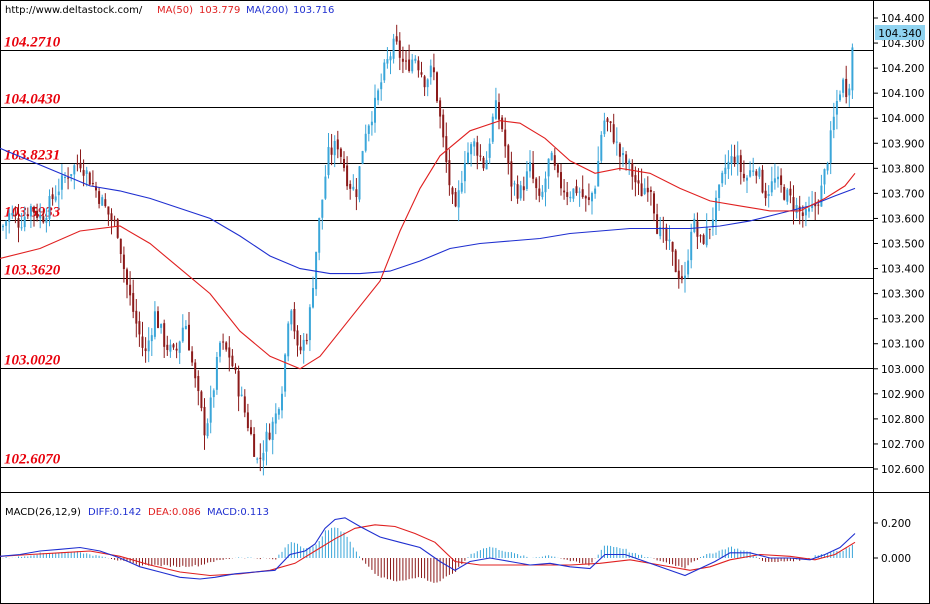 The image size is (930, 604). What do you see at coordinates (902, 219) in the screenshot?
I see `price-tick-label: 103.600` at bounding box center [902, 219].